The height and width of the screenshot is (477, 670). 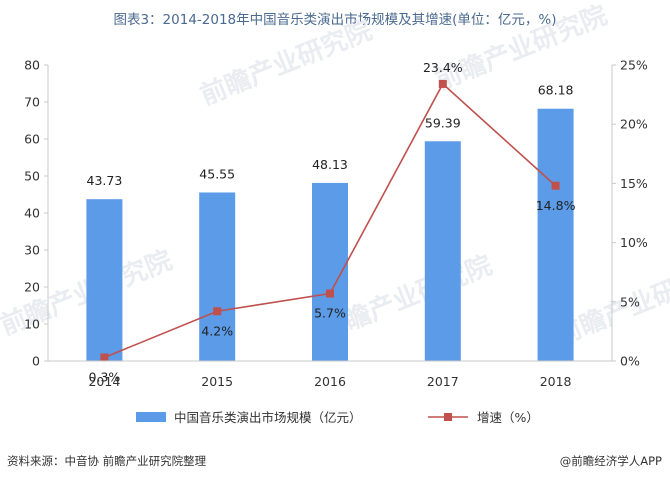 I want to click on y-tick-label: 0, so click(x=36, y=361).